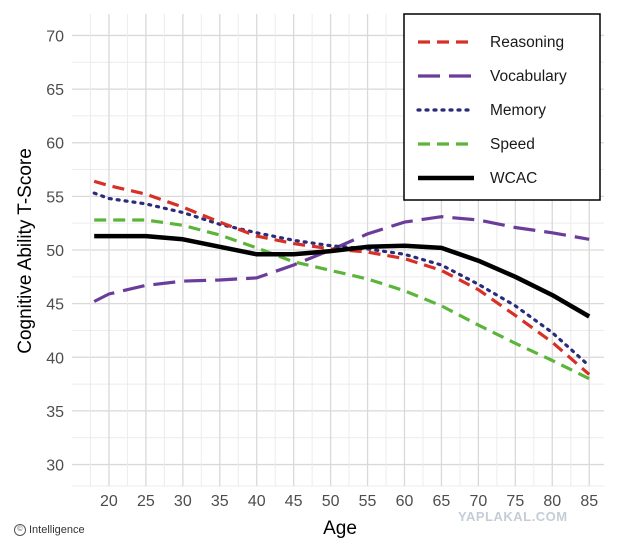 Image resolution: width=626 pixels, height=546 pixels. I want to click on x-tick-label: 80, so click(552, 501).